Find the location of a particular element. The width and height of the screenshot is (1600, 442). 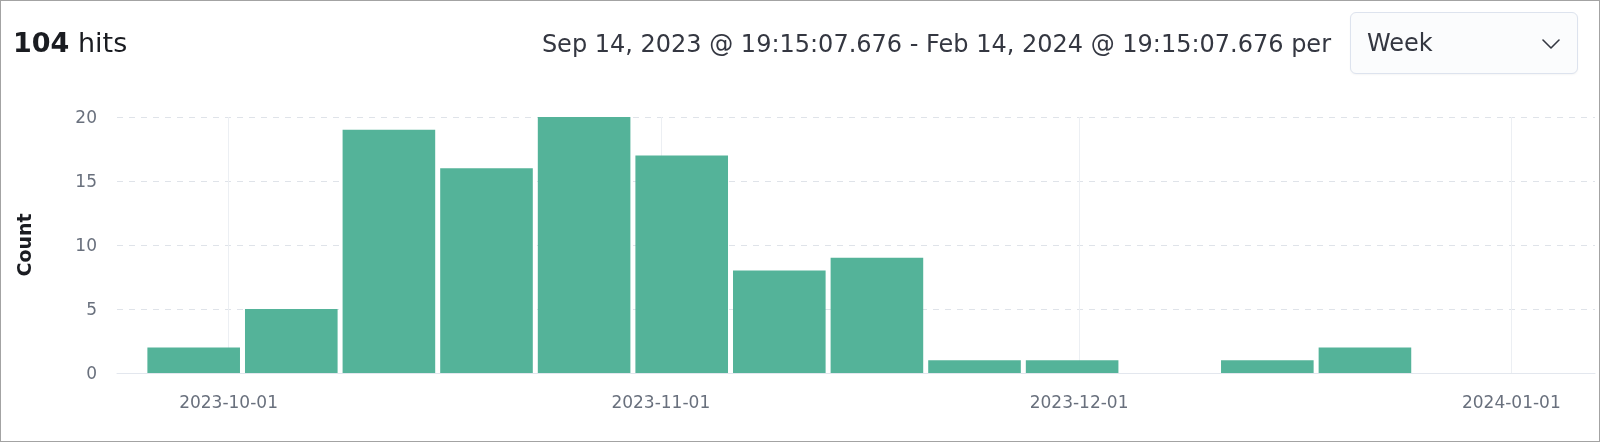

y-tick-label: 0 is located at coordinates (91, 373).